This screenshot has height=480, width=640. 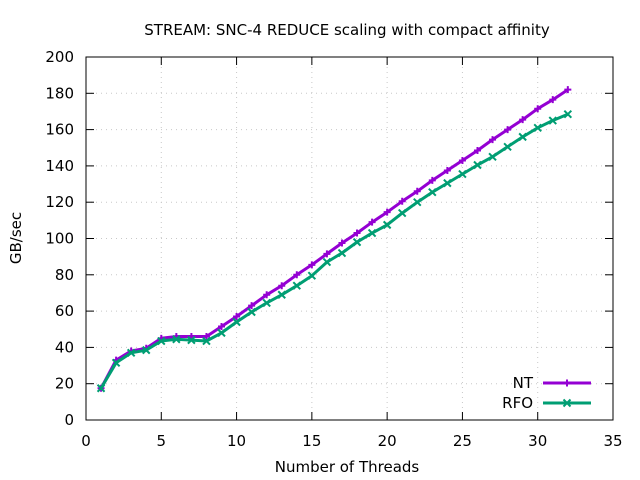 I want to click on y-tick-label: 180, so click(x=59, y=93).